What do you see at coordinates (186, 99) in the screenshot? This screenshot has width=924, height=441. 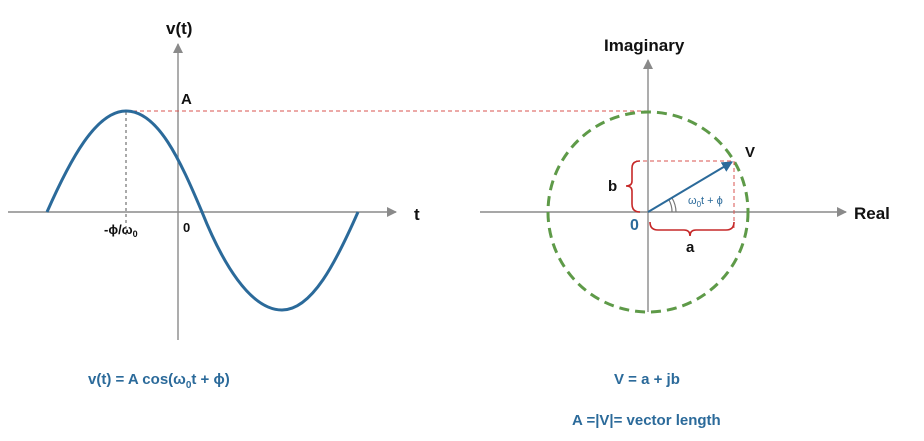 I see `amplitude-label: A` at bounding box center [186, 99].